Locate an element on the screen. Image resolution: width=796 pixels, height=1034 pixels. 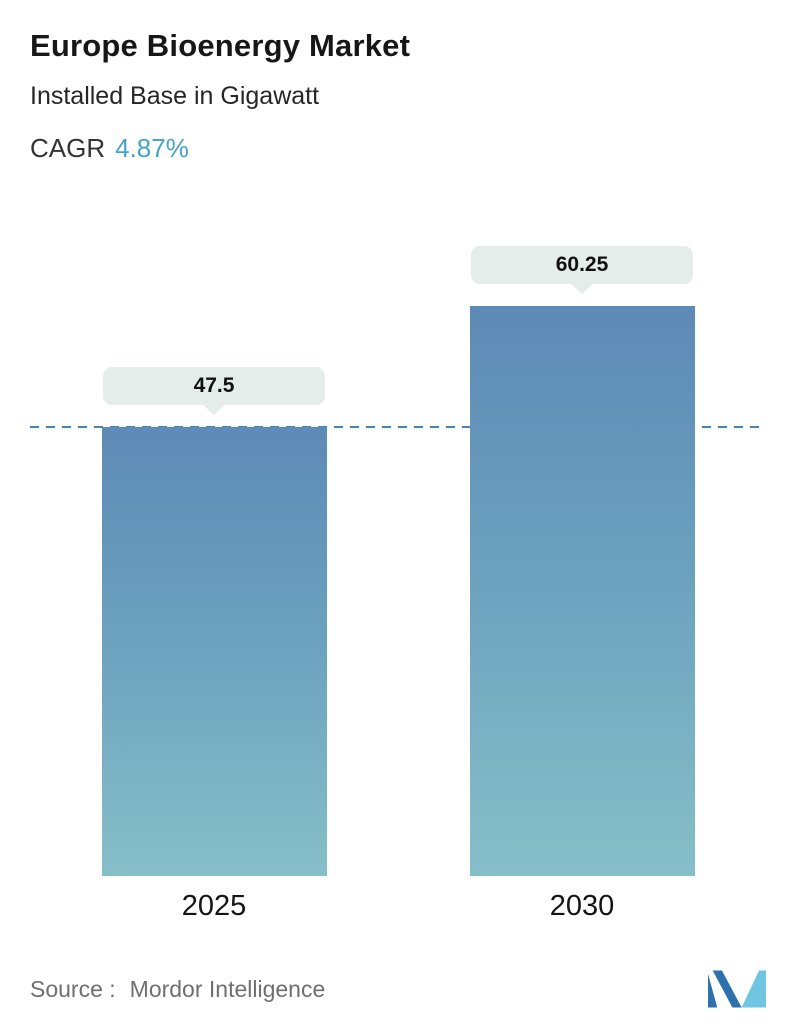
cagr-label: CAGR is located at coordinates (68, 148).